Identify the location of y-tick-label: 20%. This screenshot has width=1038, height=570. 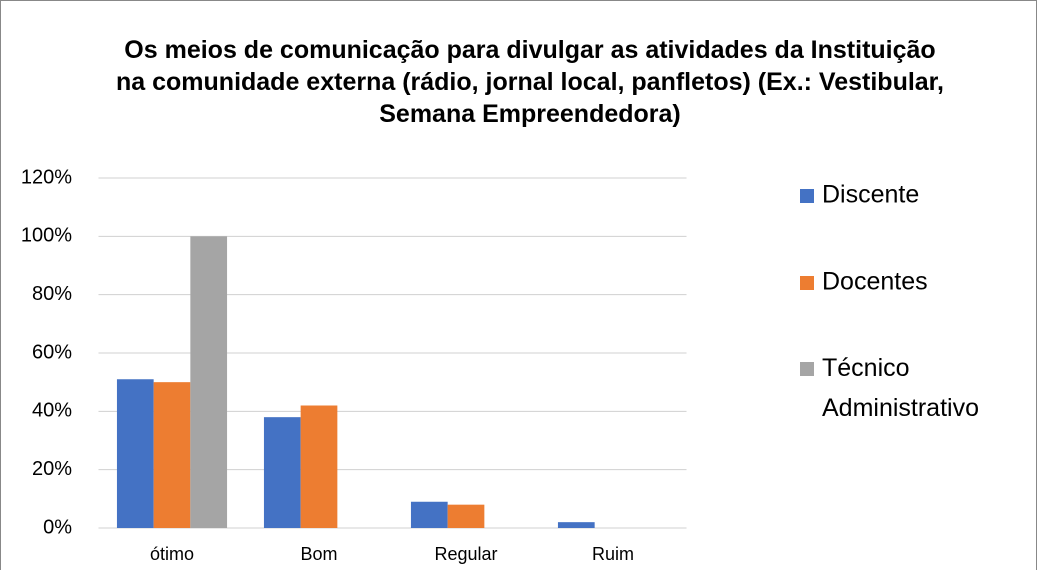
(52, 469).